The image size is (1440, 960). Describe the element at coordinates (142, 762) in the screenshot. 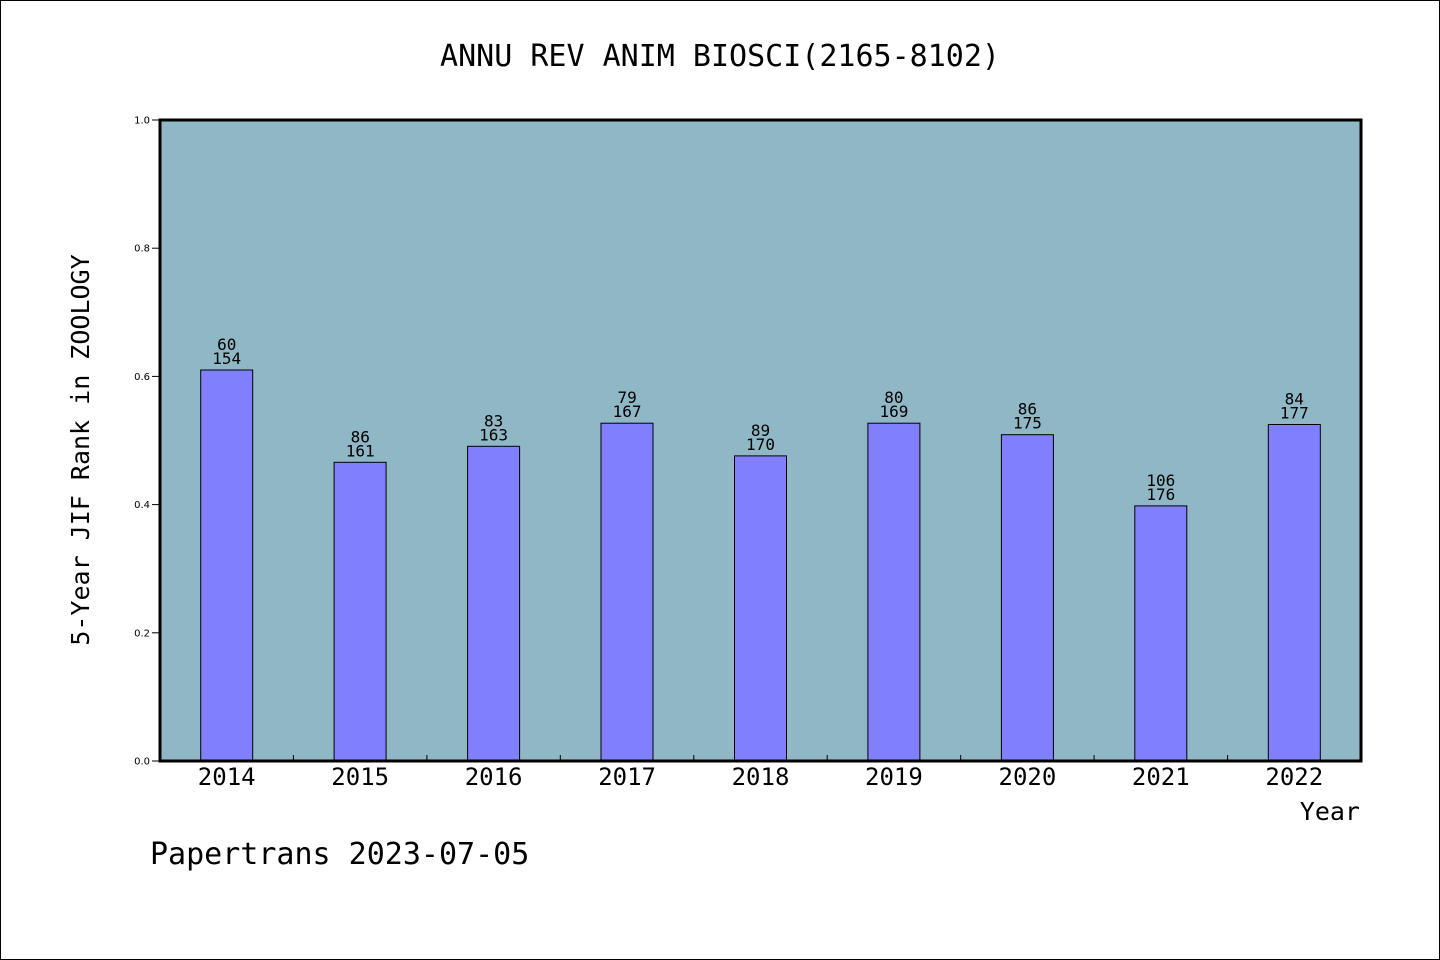

I see `y-tick-label-0.0: 0.0` at that location.